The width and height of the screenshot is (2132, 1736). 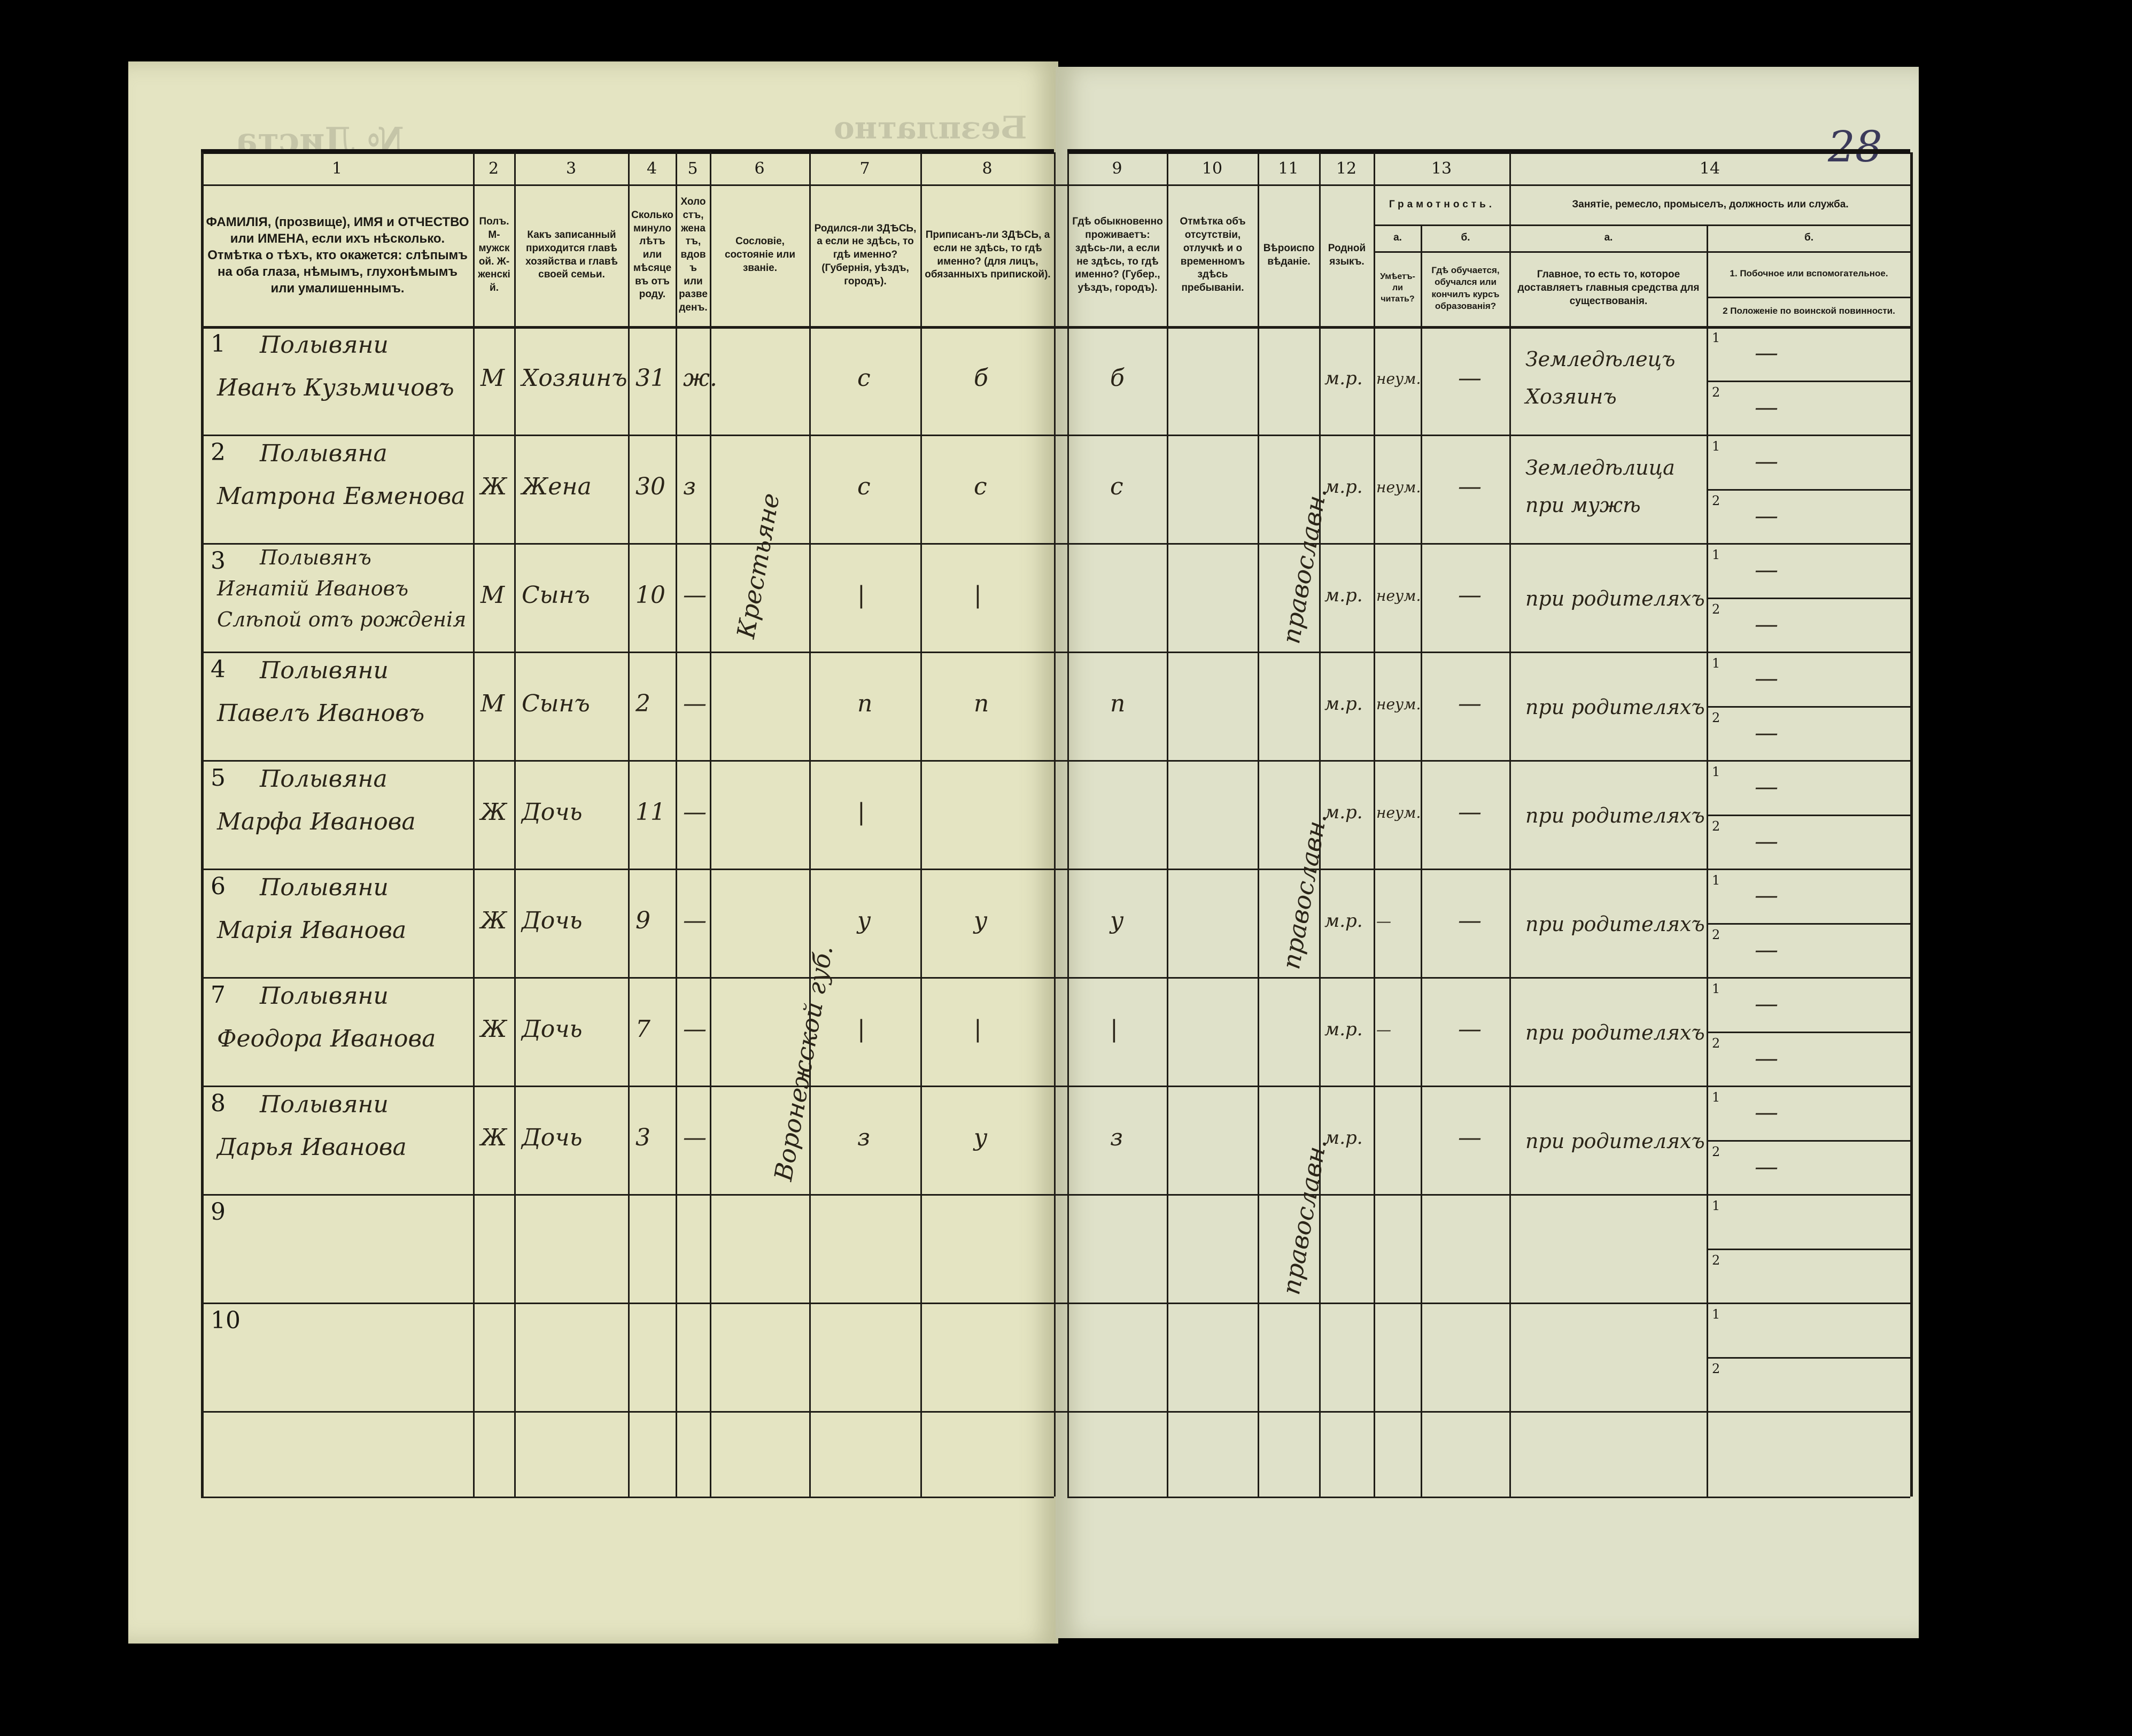 I want to click on header-sub-divider, so click(x=1642, y=252).